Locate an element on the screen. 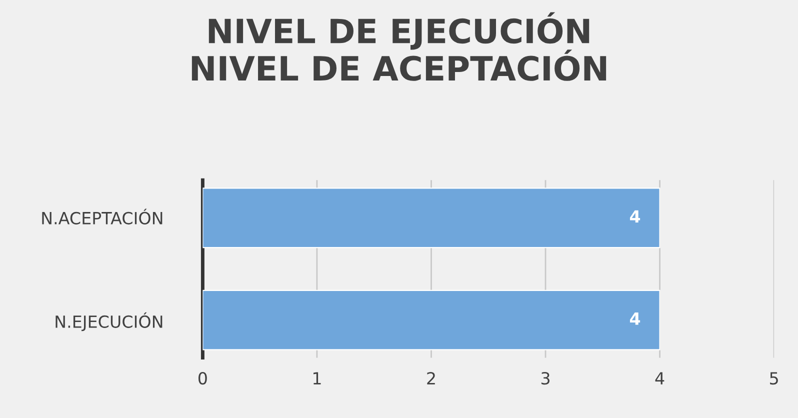  x-tick-label: 1 is located at coordinates (317, 378).